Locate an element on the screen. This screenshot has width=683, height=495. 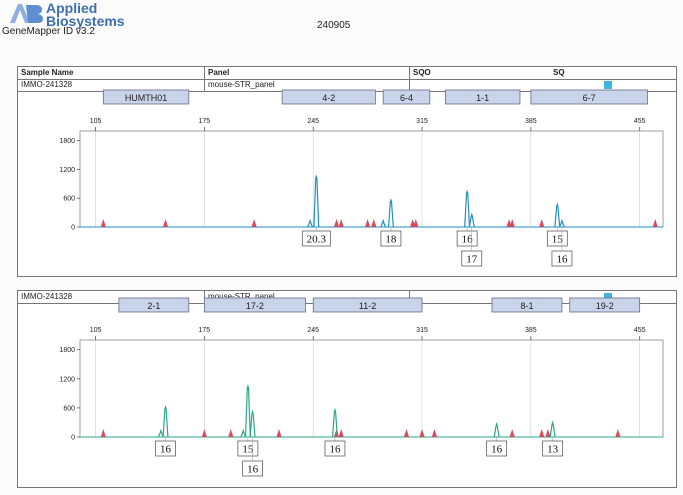
x-tick-label: 385 is located at coordinates (531, 330).